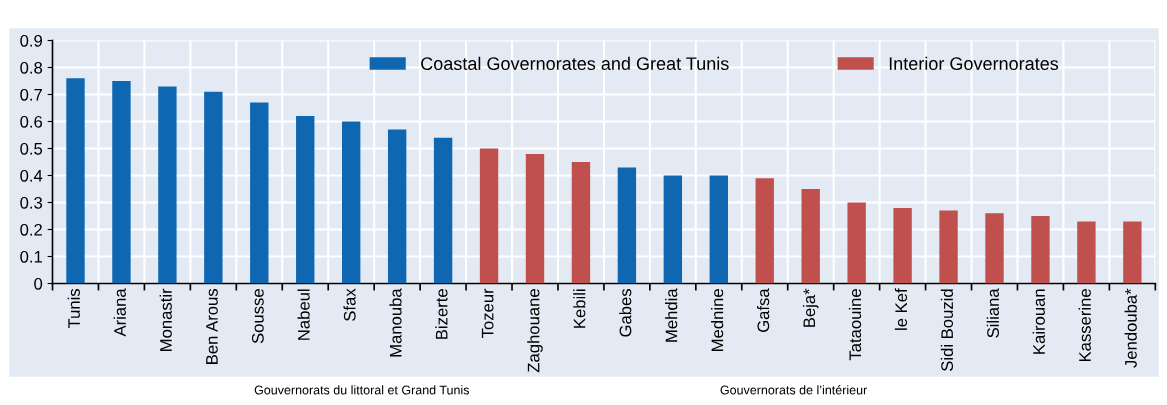 The image size is (1167, 405). I want to click on x-tick-label: Nabeul, so click(303, 314).